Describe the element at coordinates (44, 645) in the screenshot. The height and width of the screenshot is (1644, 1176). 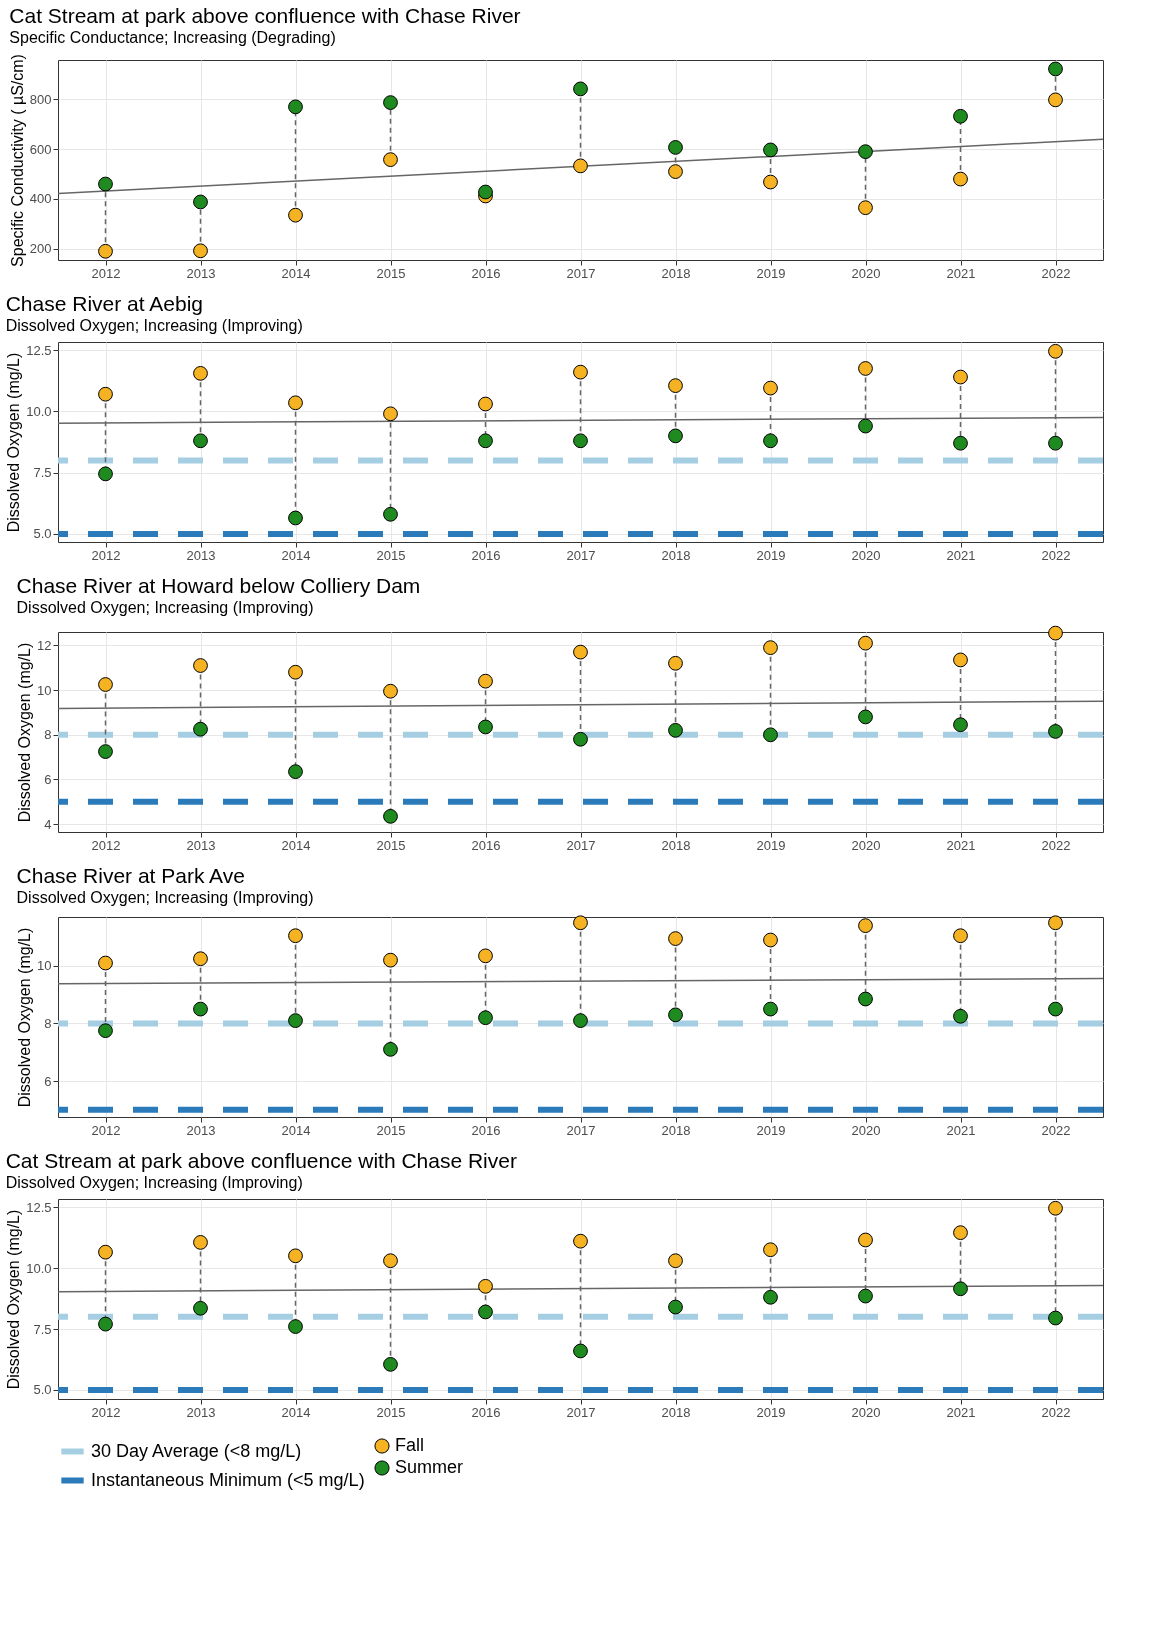
I see `y-tick-label: 12` at that location.